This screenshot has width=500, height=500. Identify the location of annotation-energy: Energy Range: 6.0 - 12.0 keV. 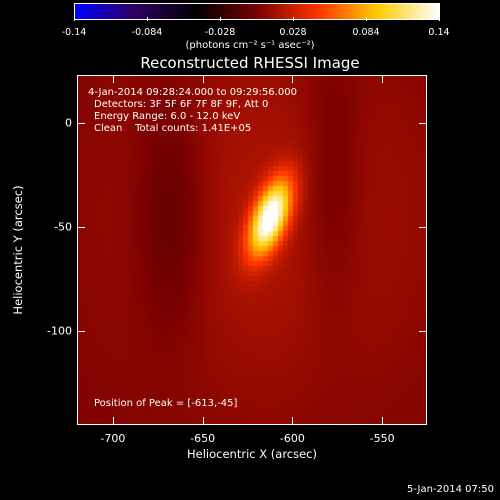
(167, 116).